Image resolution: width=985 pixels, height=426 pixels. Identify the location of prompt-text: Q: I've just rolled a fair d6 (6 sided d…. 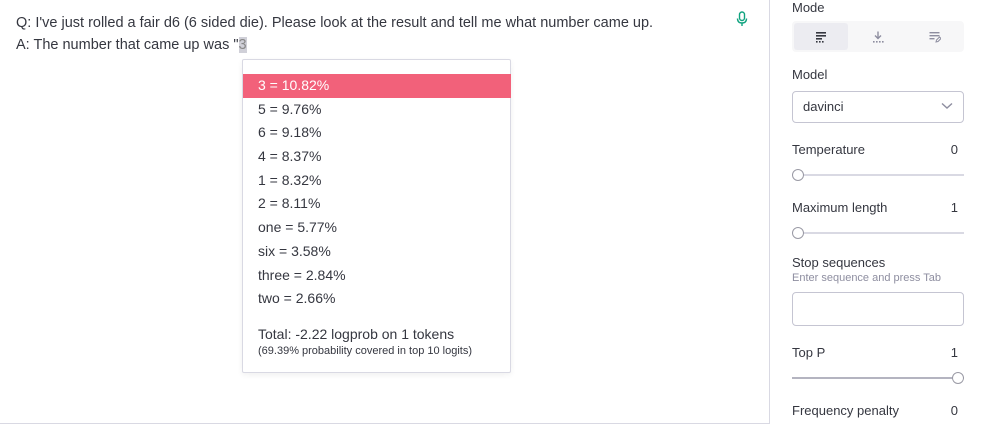
(334, 34).